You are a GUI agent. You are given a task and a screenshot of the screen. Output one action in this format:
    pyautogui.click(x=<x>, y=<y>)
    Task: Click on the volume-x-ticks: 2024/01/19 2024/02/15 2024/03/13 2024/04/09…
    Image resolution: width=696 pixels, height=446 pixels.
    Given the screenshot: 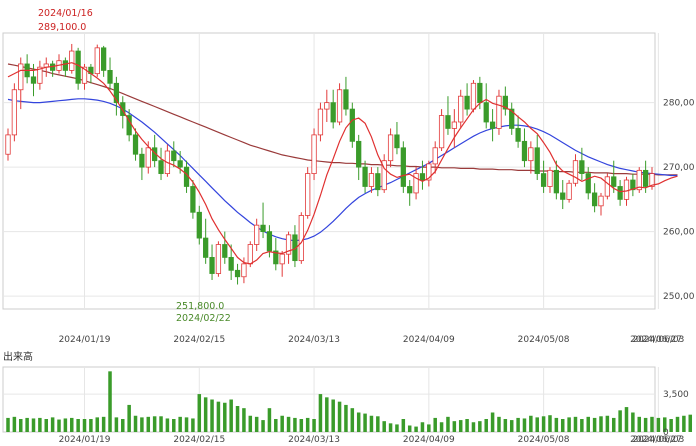 What is the action you would take?
    pyautogui.click(x=372, y=440)
    